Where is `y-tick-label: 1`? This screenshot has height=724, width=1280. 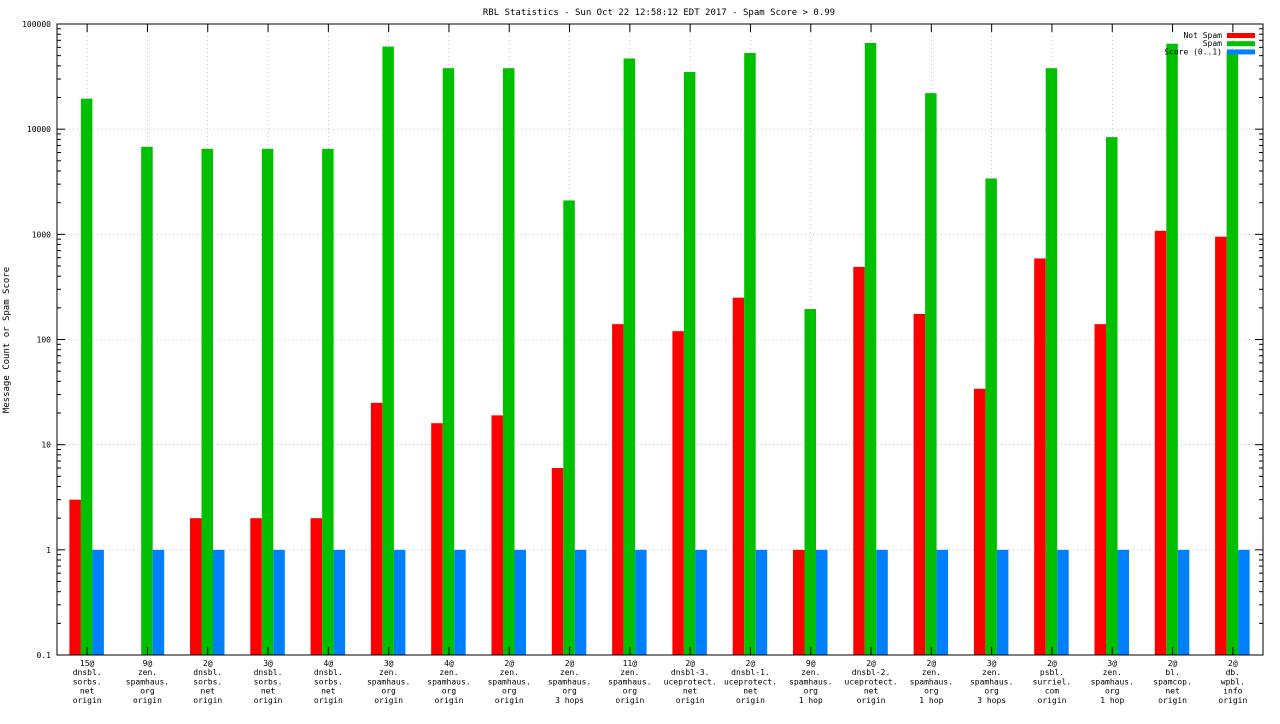 y-tick-label: 1 is located at coordinates (48, 550).